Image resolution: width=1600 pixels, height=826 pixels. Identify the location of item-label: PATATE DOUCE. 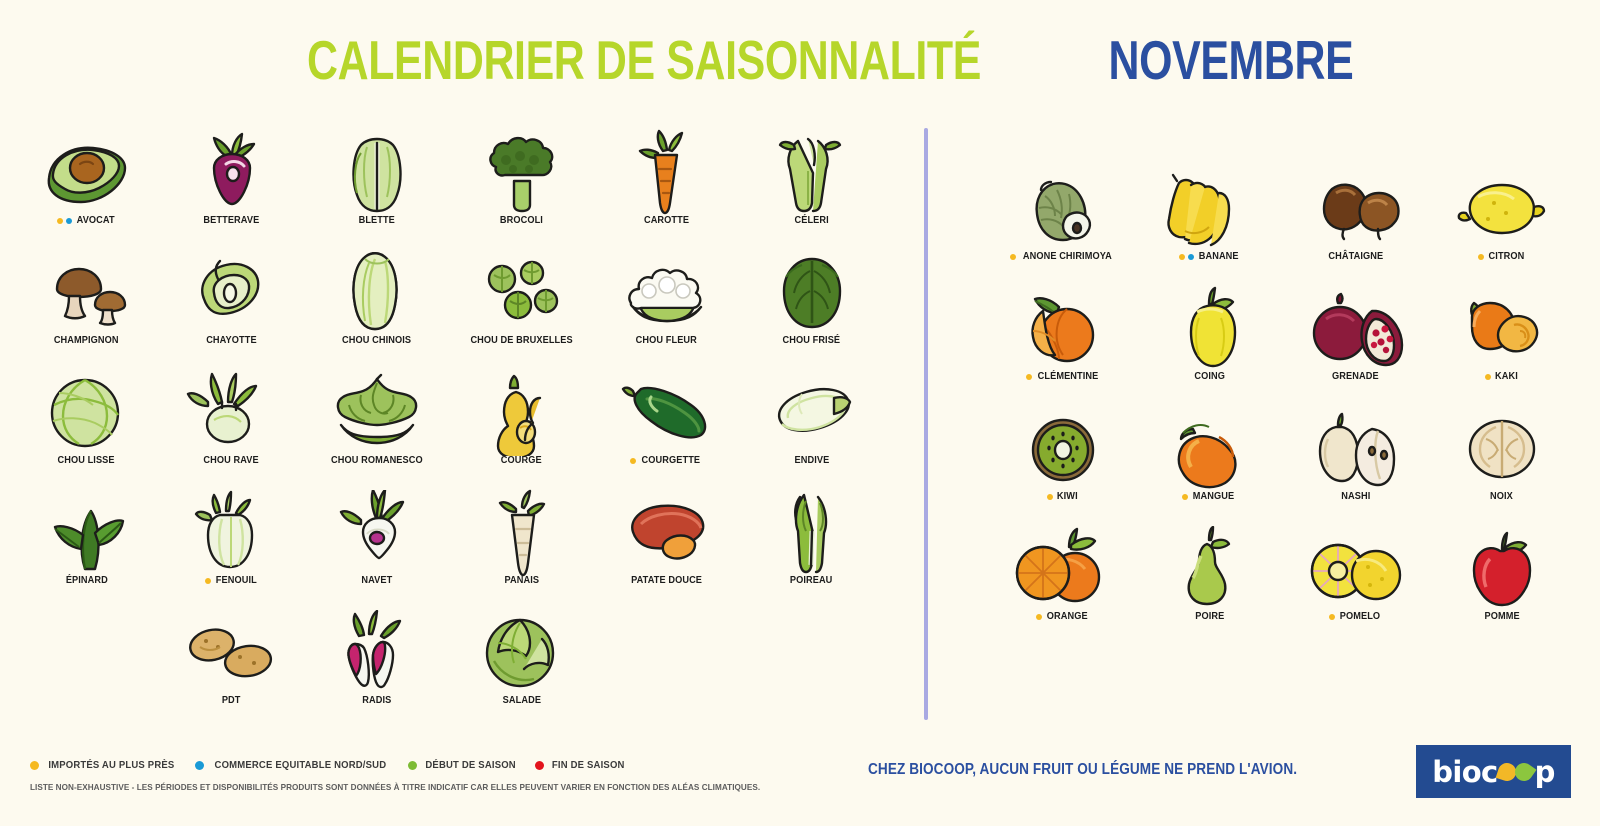
(666, 580).